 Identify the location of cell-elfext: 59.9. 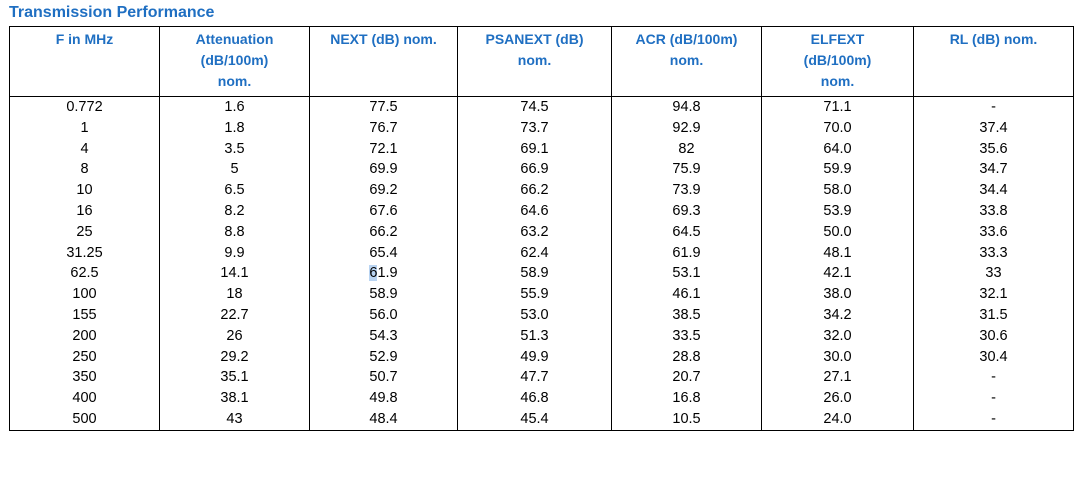
(837, 170).